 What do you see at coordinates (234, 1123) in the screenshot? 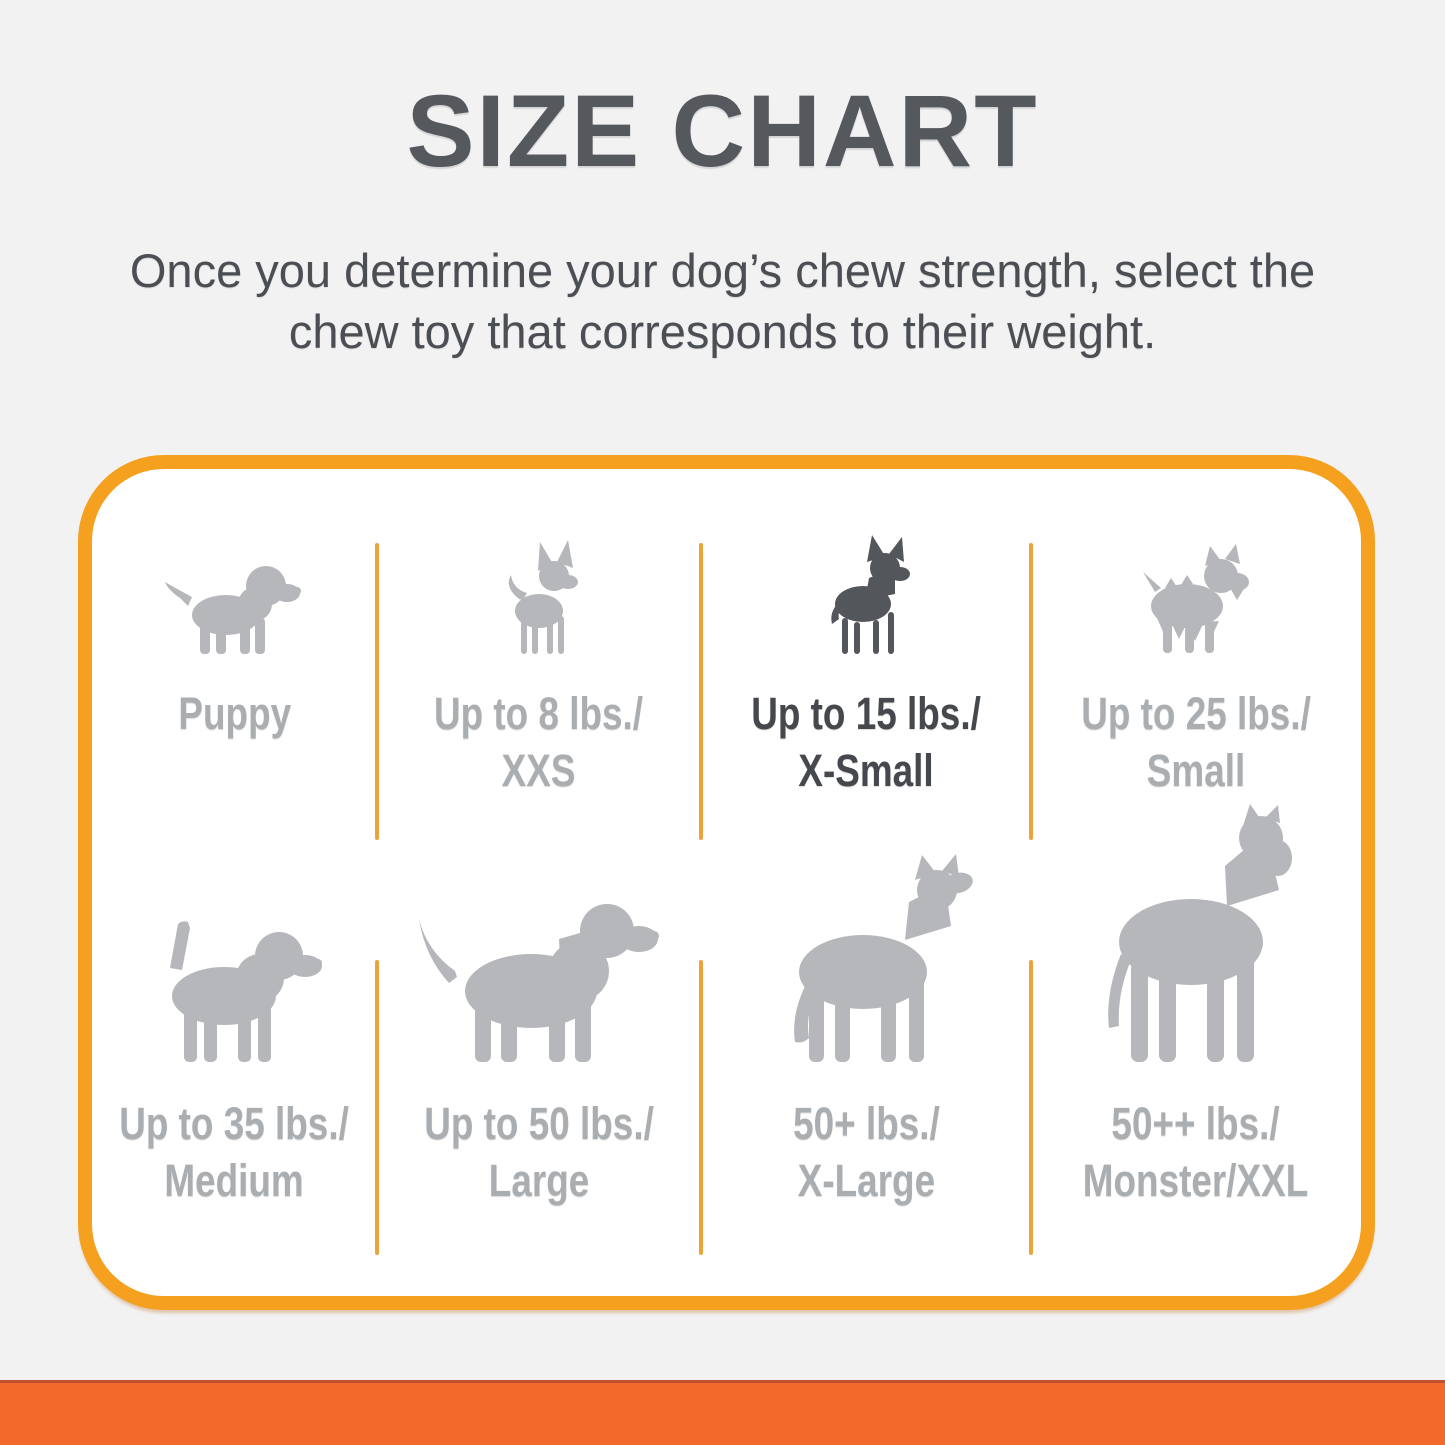
I see `size-label-line-1: Up to 35 lbs./` at bounding box center [234, 1123].